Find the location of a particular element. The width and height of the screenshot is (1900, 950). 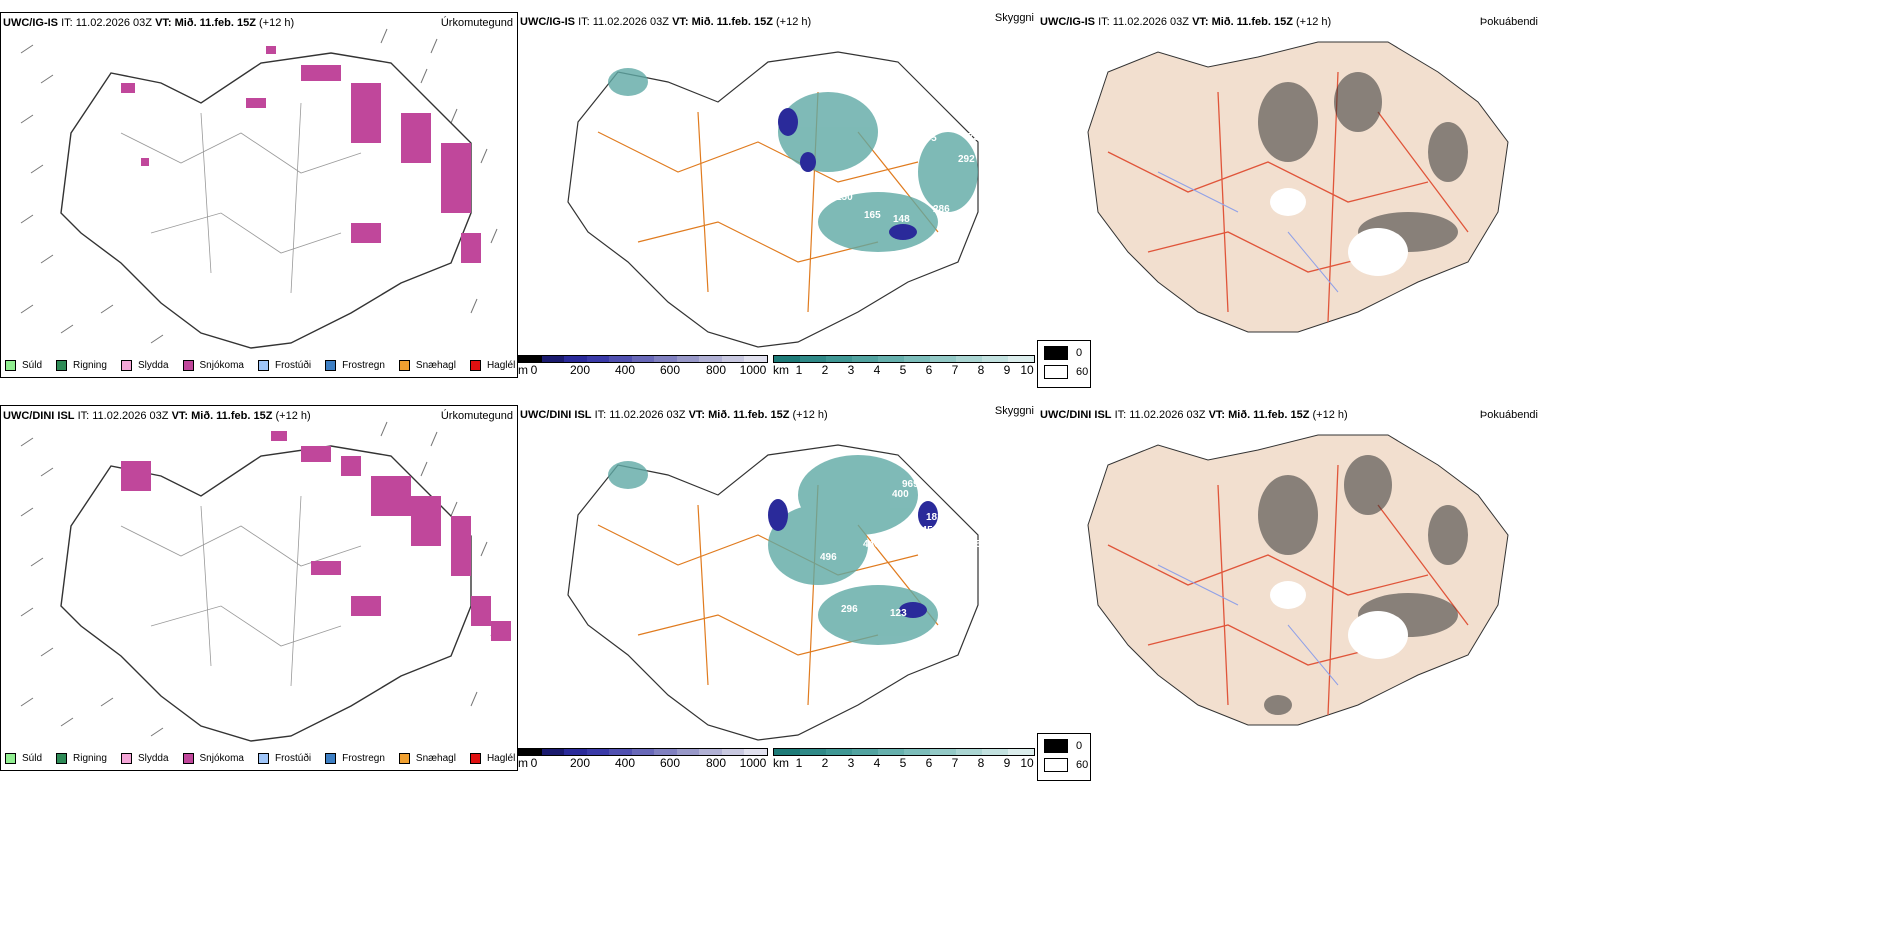

value-label: 400 is located at coordinates (900, 494).